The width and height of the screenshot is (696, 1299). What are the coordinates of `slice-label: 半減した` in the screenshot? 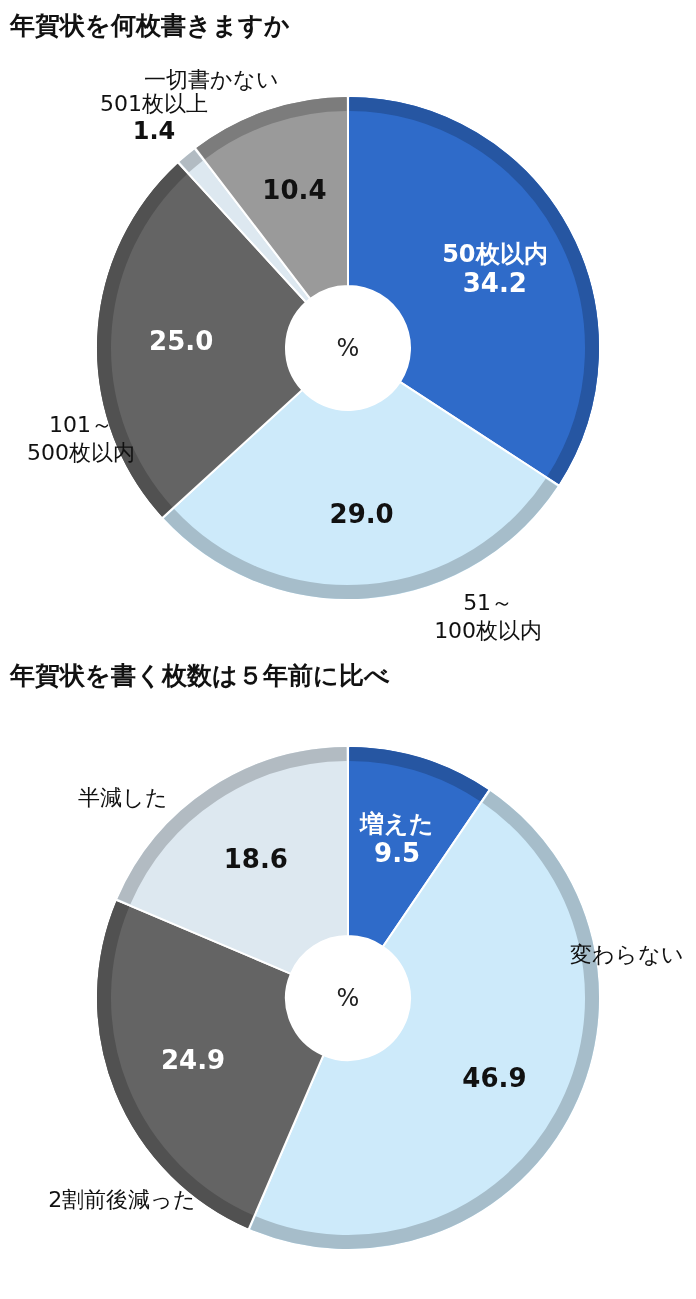 It's located at (122, 797).